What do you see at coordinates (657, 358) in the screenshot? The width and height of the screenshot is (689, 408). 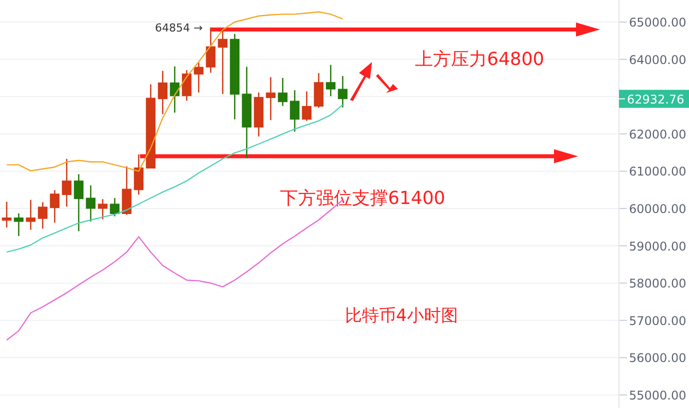 I see `y-tick-label: 56000.00` at bounding box center [657, 358].